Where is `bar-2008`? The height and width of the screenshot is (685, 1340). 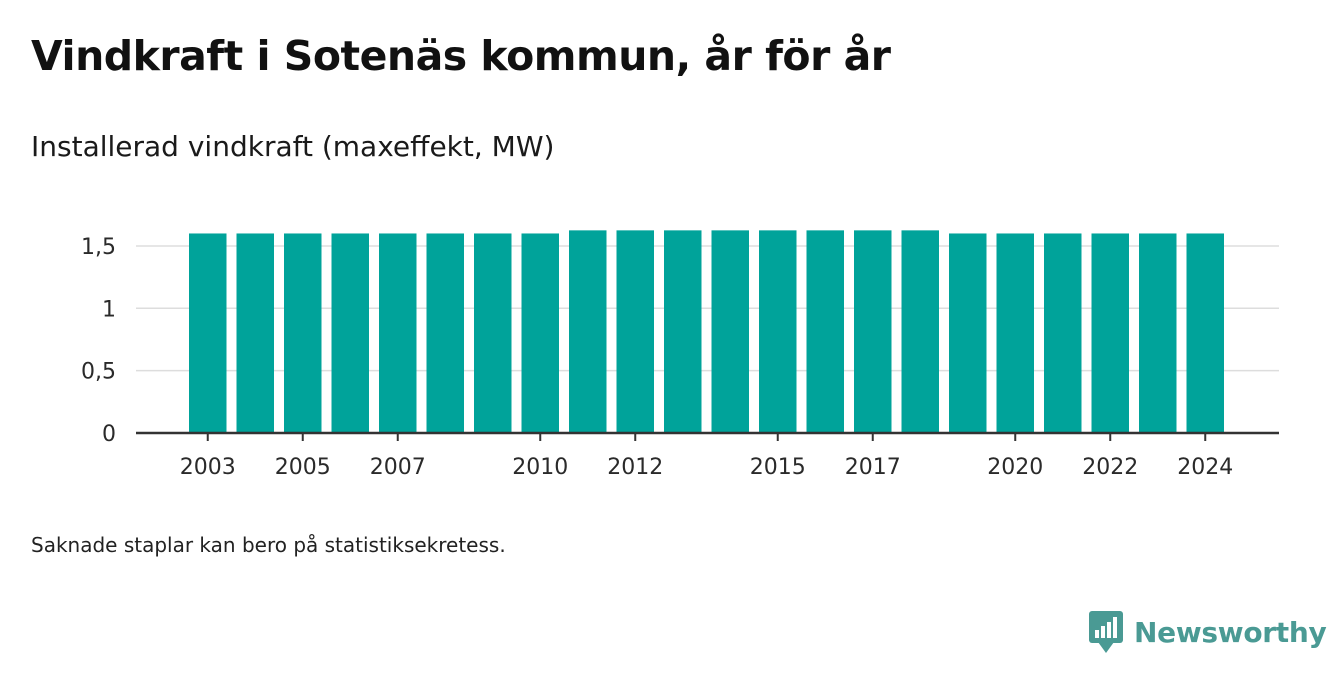
bar-2008 is located at coordinates (445, 333).